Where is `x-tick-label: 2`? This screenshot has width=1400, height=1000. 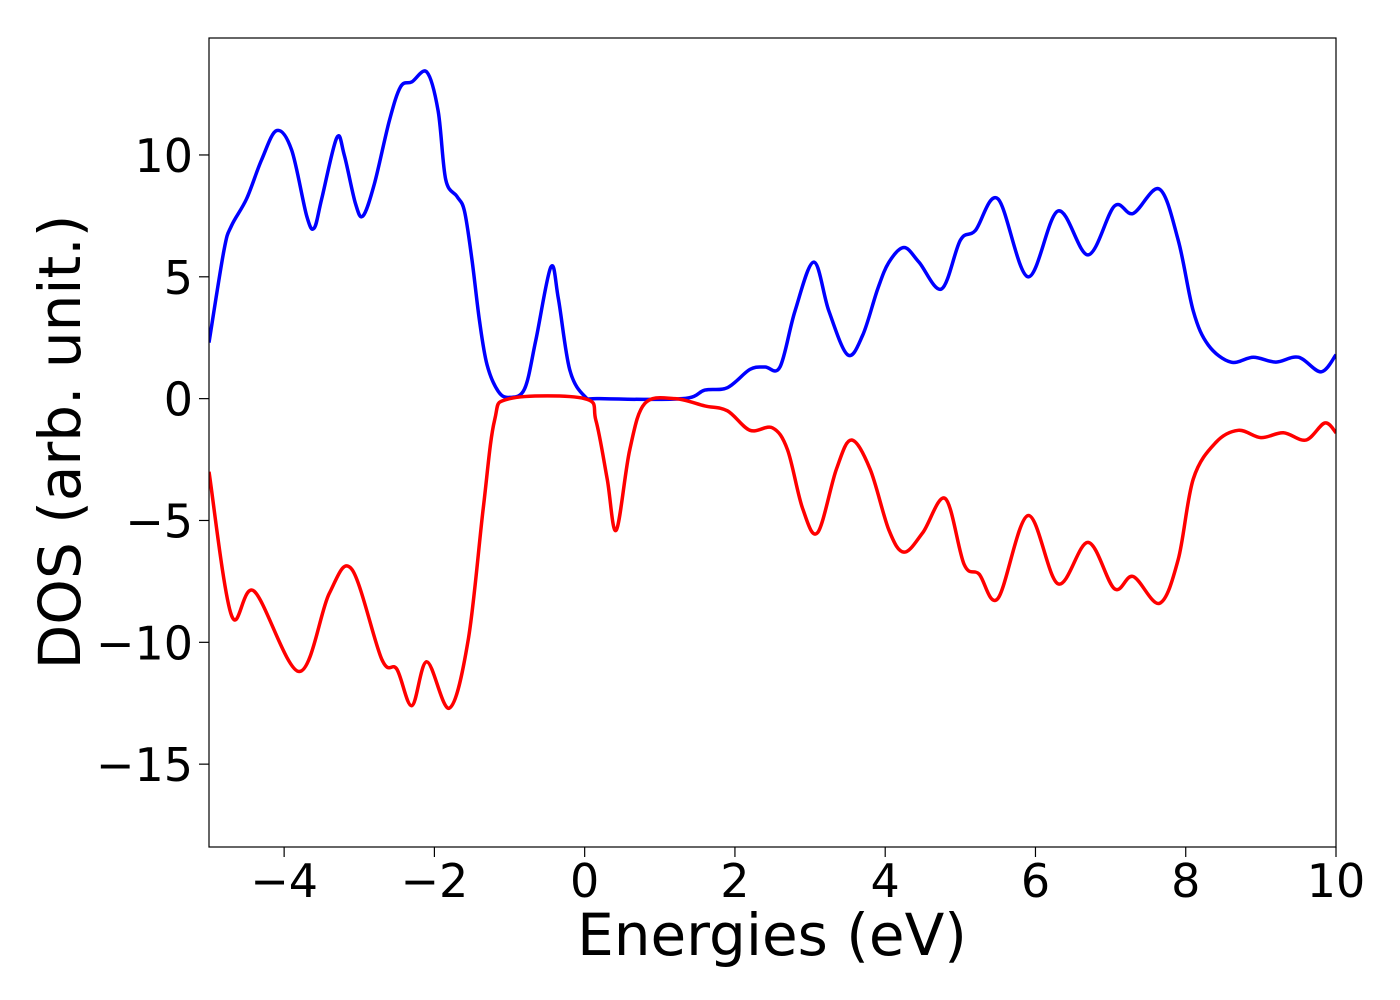 x-tick-label: 2 is located at coordinates (734, 881).